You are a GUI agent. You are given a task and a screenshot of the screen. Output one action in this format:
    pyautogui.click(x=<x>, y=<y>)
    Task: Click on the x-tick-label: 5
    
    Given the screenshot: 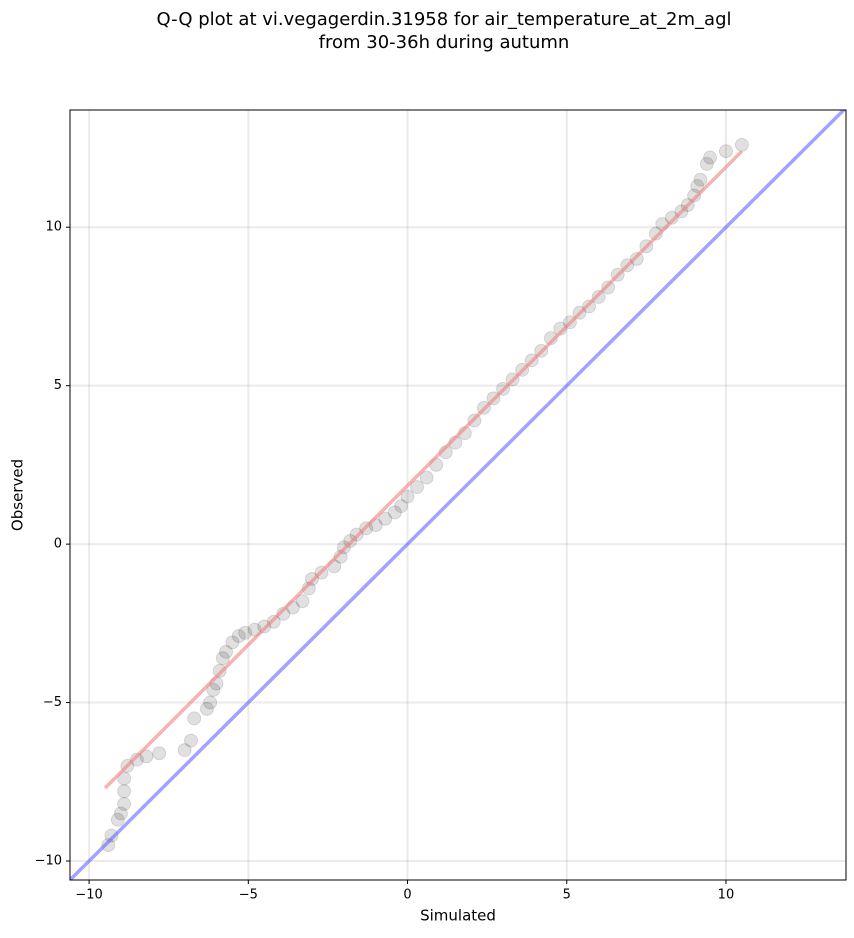 What is the action you would take?
    pyautogui.click(x=567, y=895)
    